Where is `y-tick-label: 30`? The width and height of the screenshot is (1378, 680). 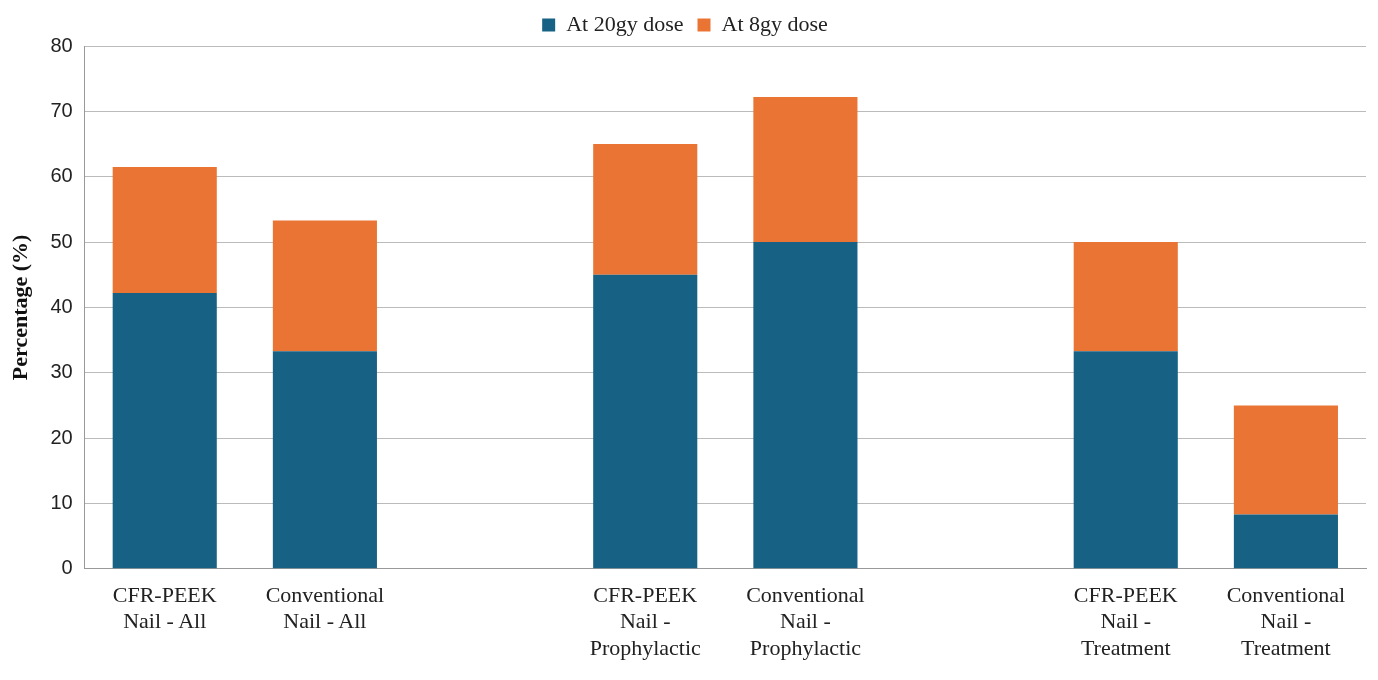
y-tick-label: 30 is located at coordinates (61, 371).